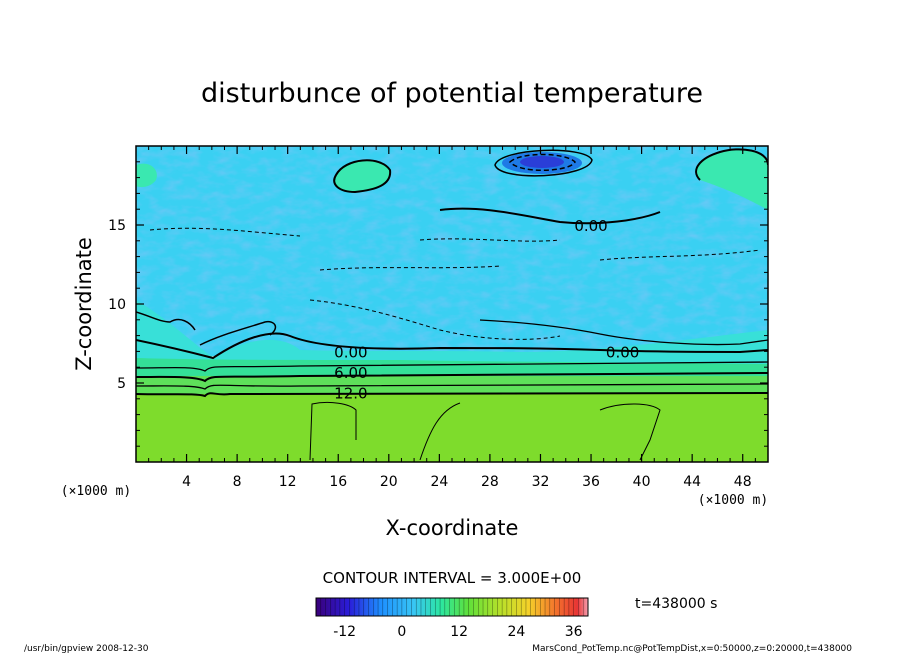 The width and height of the screenshot is (904, 654). What do you see at coordinates (485, 431) in the screenshot?
I see `contour-lower-warm` at bounding box center [485, 431].